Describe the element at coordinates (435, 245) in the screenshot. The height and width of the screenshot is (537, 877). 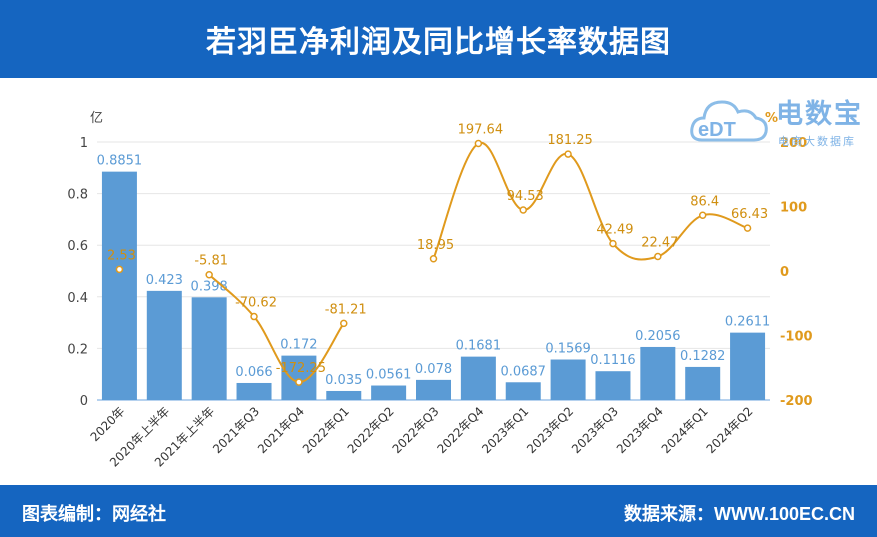
I see `line-value-label: 18.95` at that location.